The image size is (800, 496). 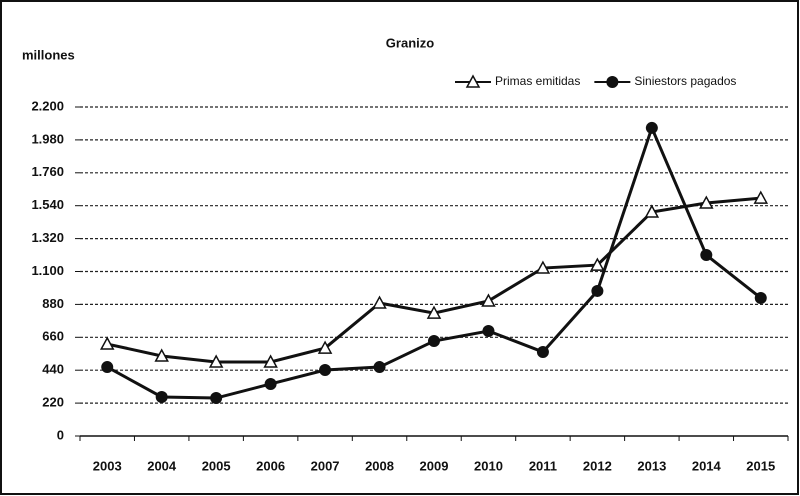 What do you see at coordinates (597, 465) in the screenshot?
I see `x-tick-label: 2012` at bounding box center [597, 465].